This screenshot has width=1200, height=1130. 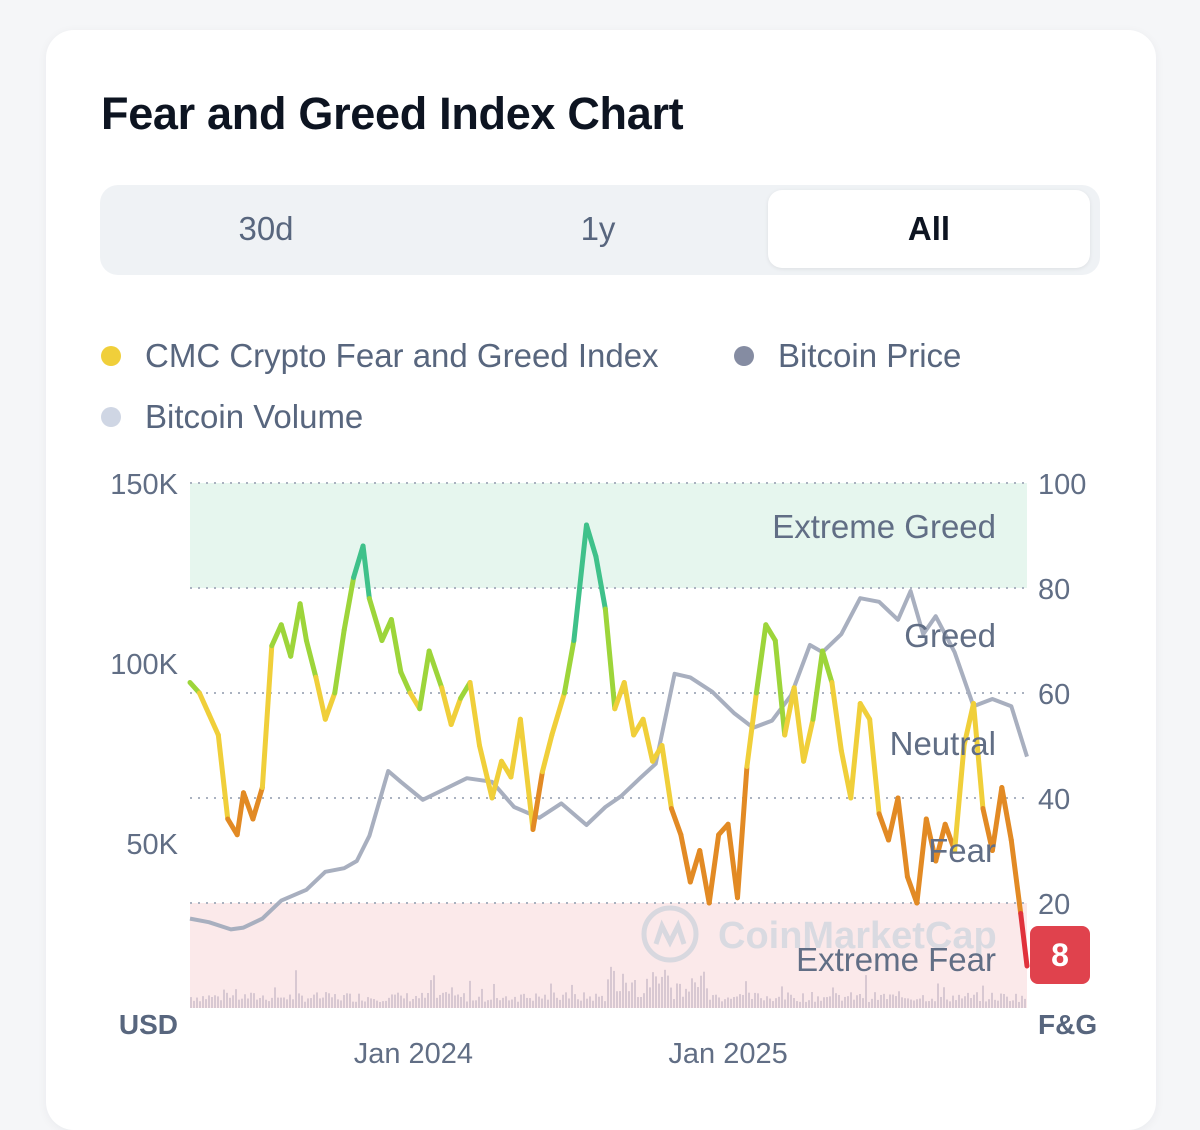 I want to click on right-axis-tick-label: 60, so click(x=1054, y=695).